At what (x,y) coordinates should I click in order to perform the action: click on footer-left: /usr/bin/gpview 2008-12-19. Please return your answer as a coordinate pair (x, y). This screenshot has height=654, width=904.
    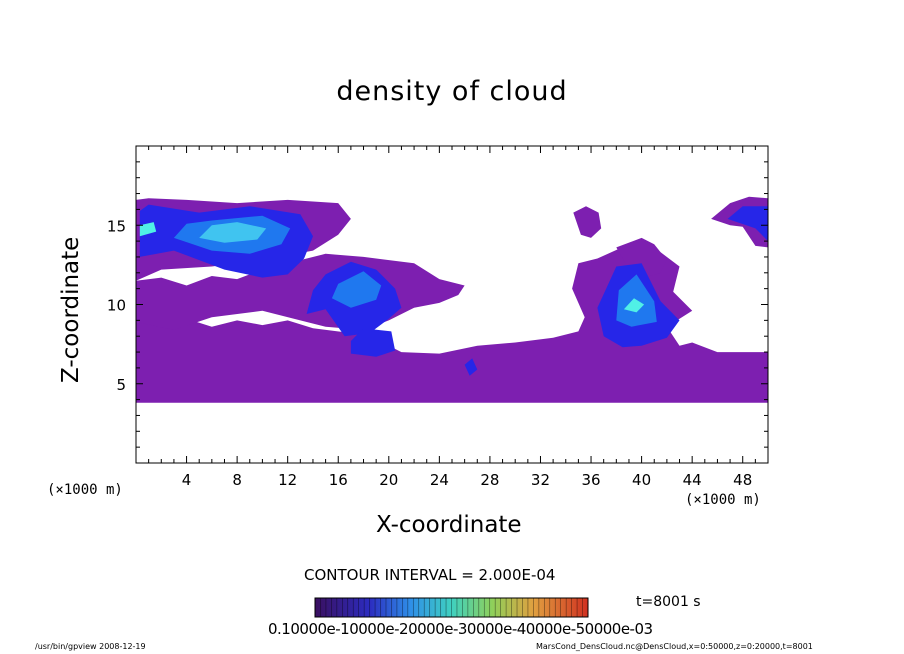
    Looking at the image, I should click on (90, 646).